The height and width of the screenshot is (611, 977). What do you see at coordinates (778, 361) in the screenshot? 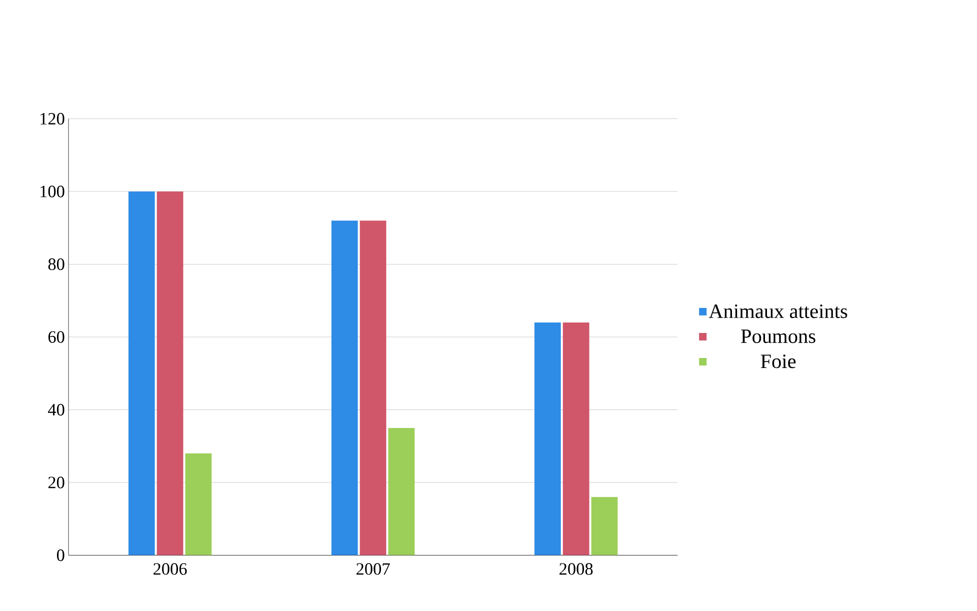
I see `text: Foie` at bounding box center [778, 361].